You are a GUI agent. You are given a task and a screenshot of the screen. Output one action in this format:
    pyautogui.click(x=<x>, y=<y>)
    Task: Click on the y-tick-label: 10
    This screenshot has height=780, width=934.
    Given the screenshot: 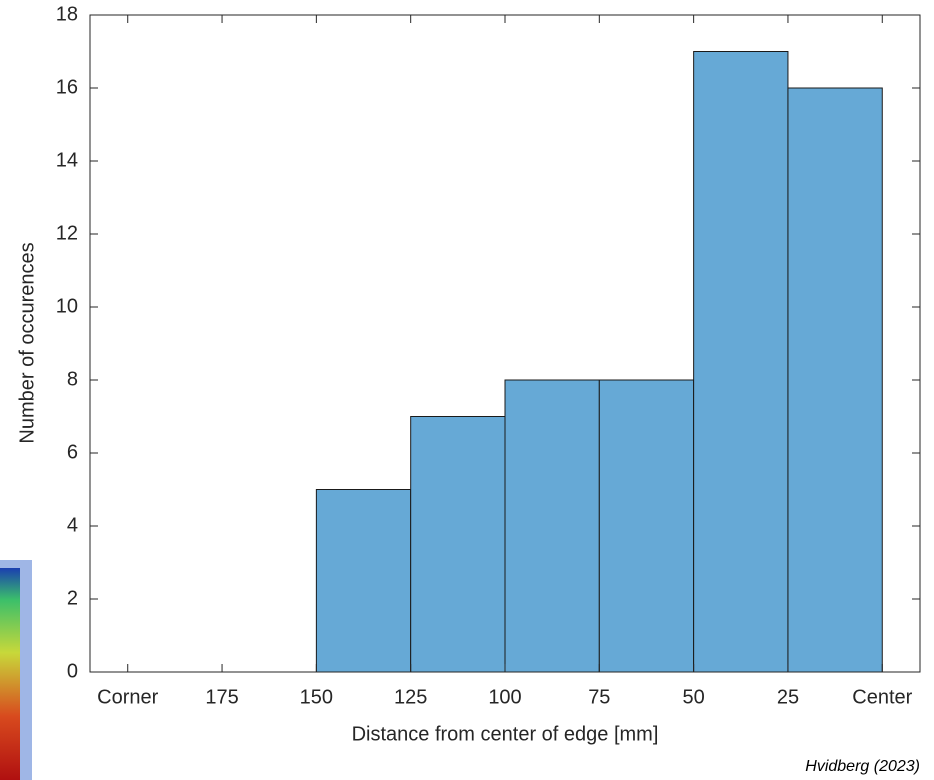 What is the action you would take?
    pyautogui.click(x=67, y=306)
    